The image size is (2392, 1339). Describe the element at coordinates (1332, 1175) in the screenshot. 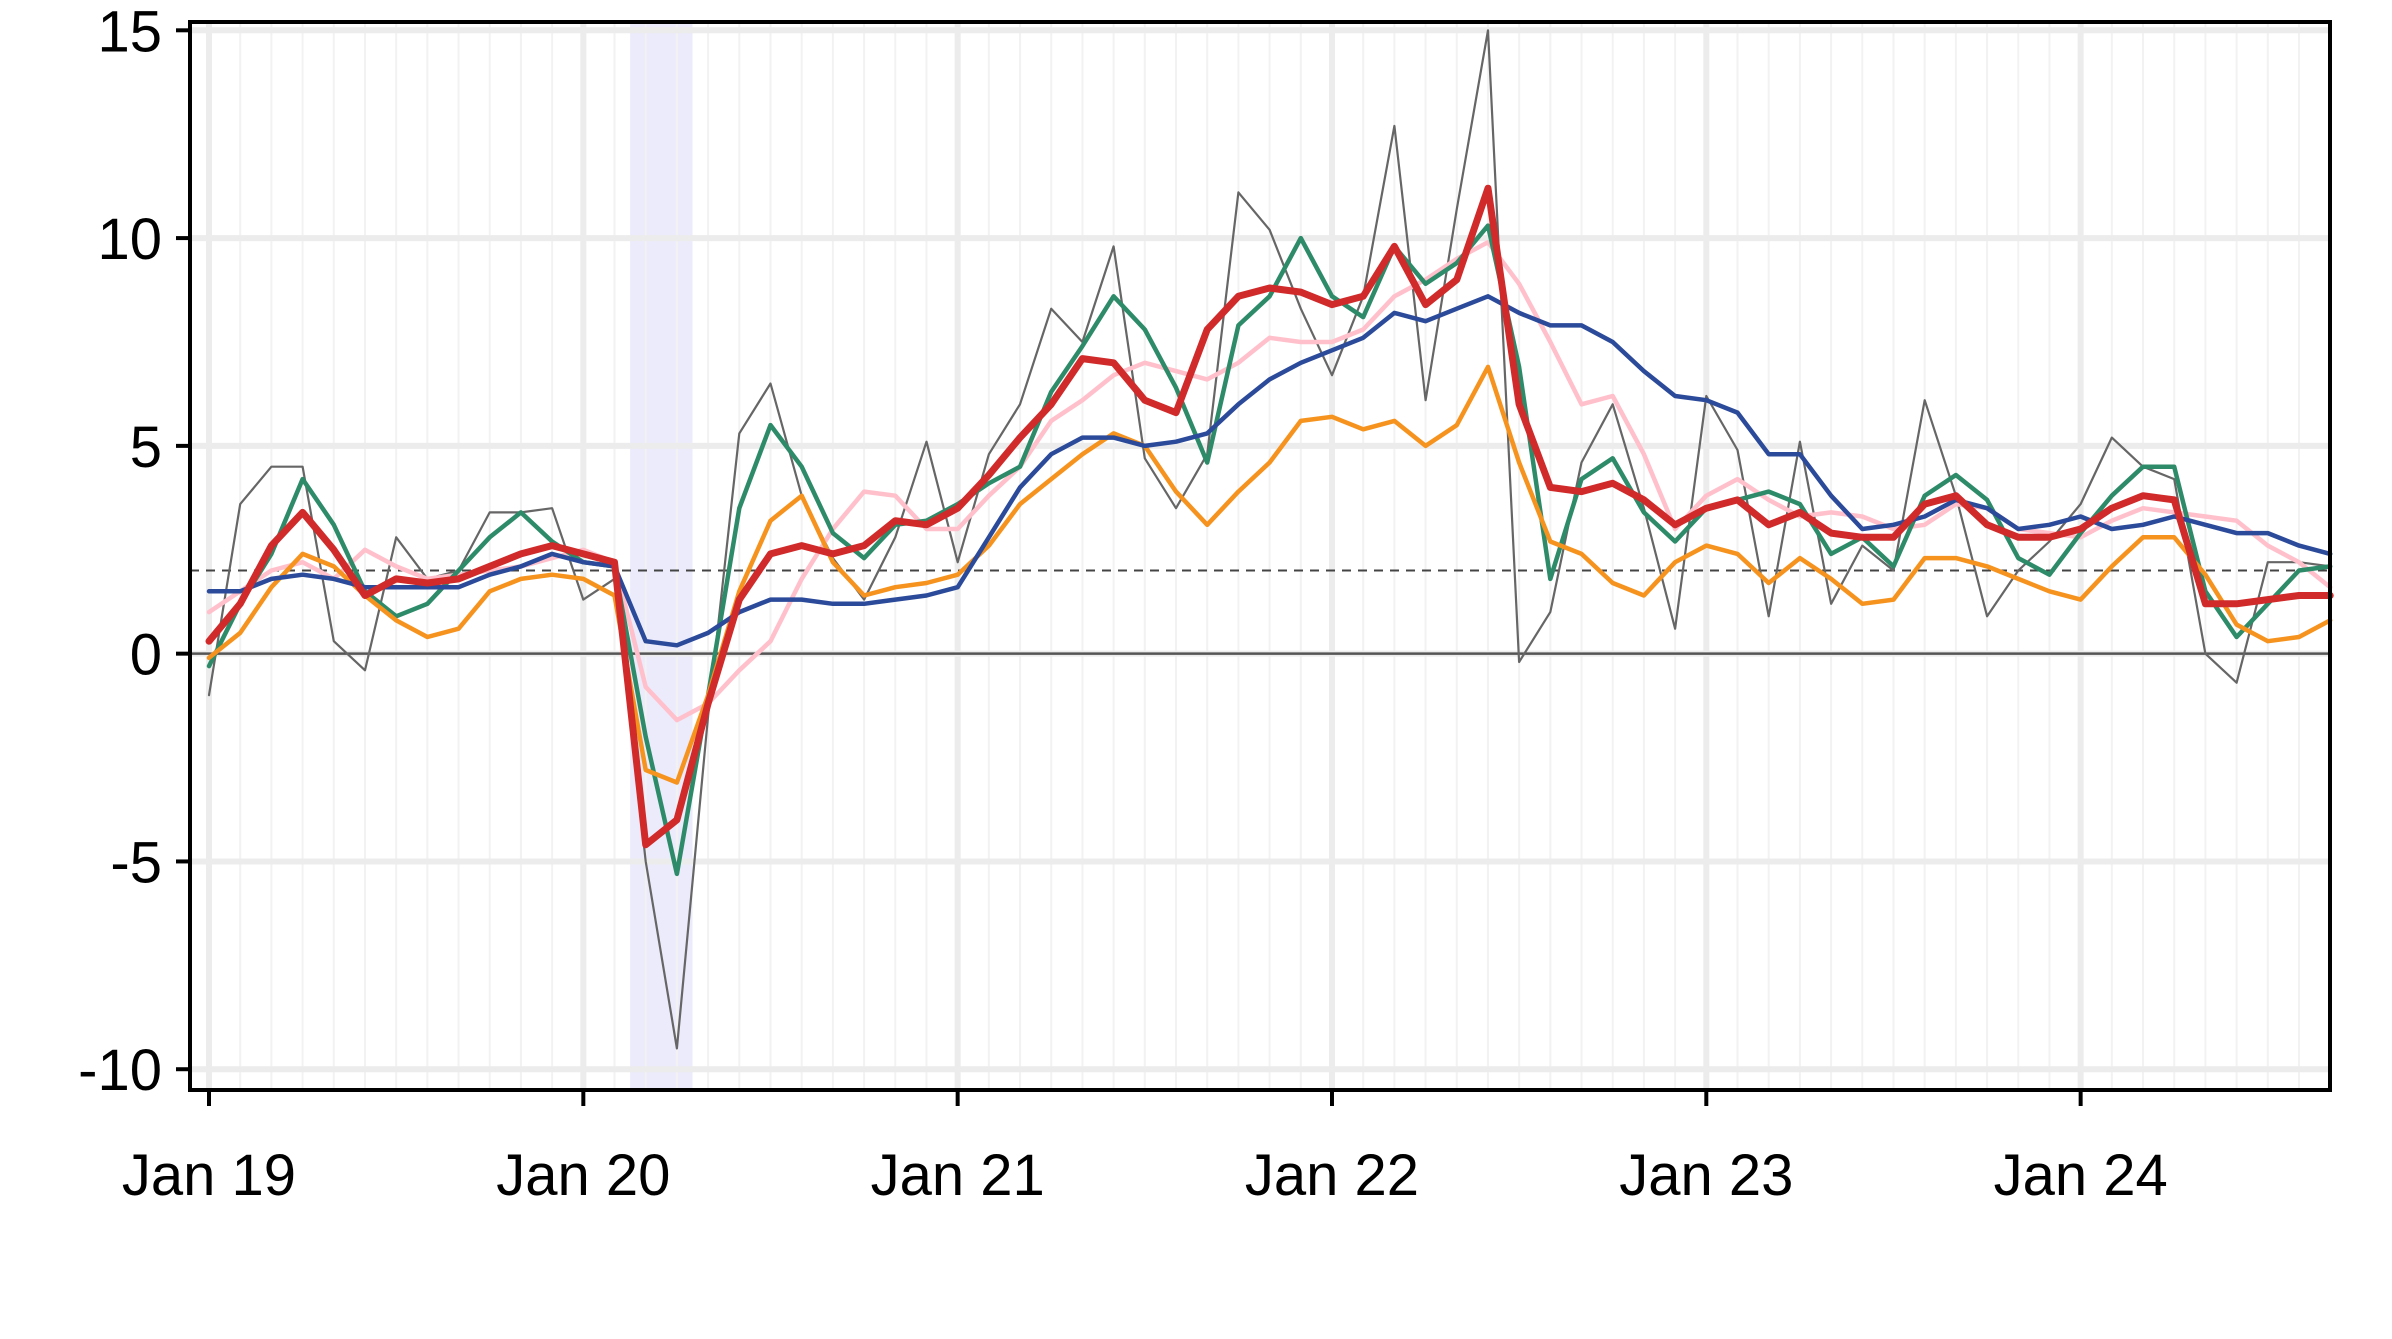

I see `x-tick-label: Jan 22` at that location.